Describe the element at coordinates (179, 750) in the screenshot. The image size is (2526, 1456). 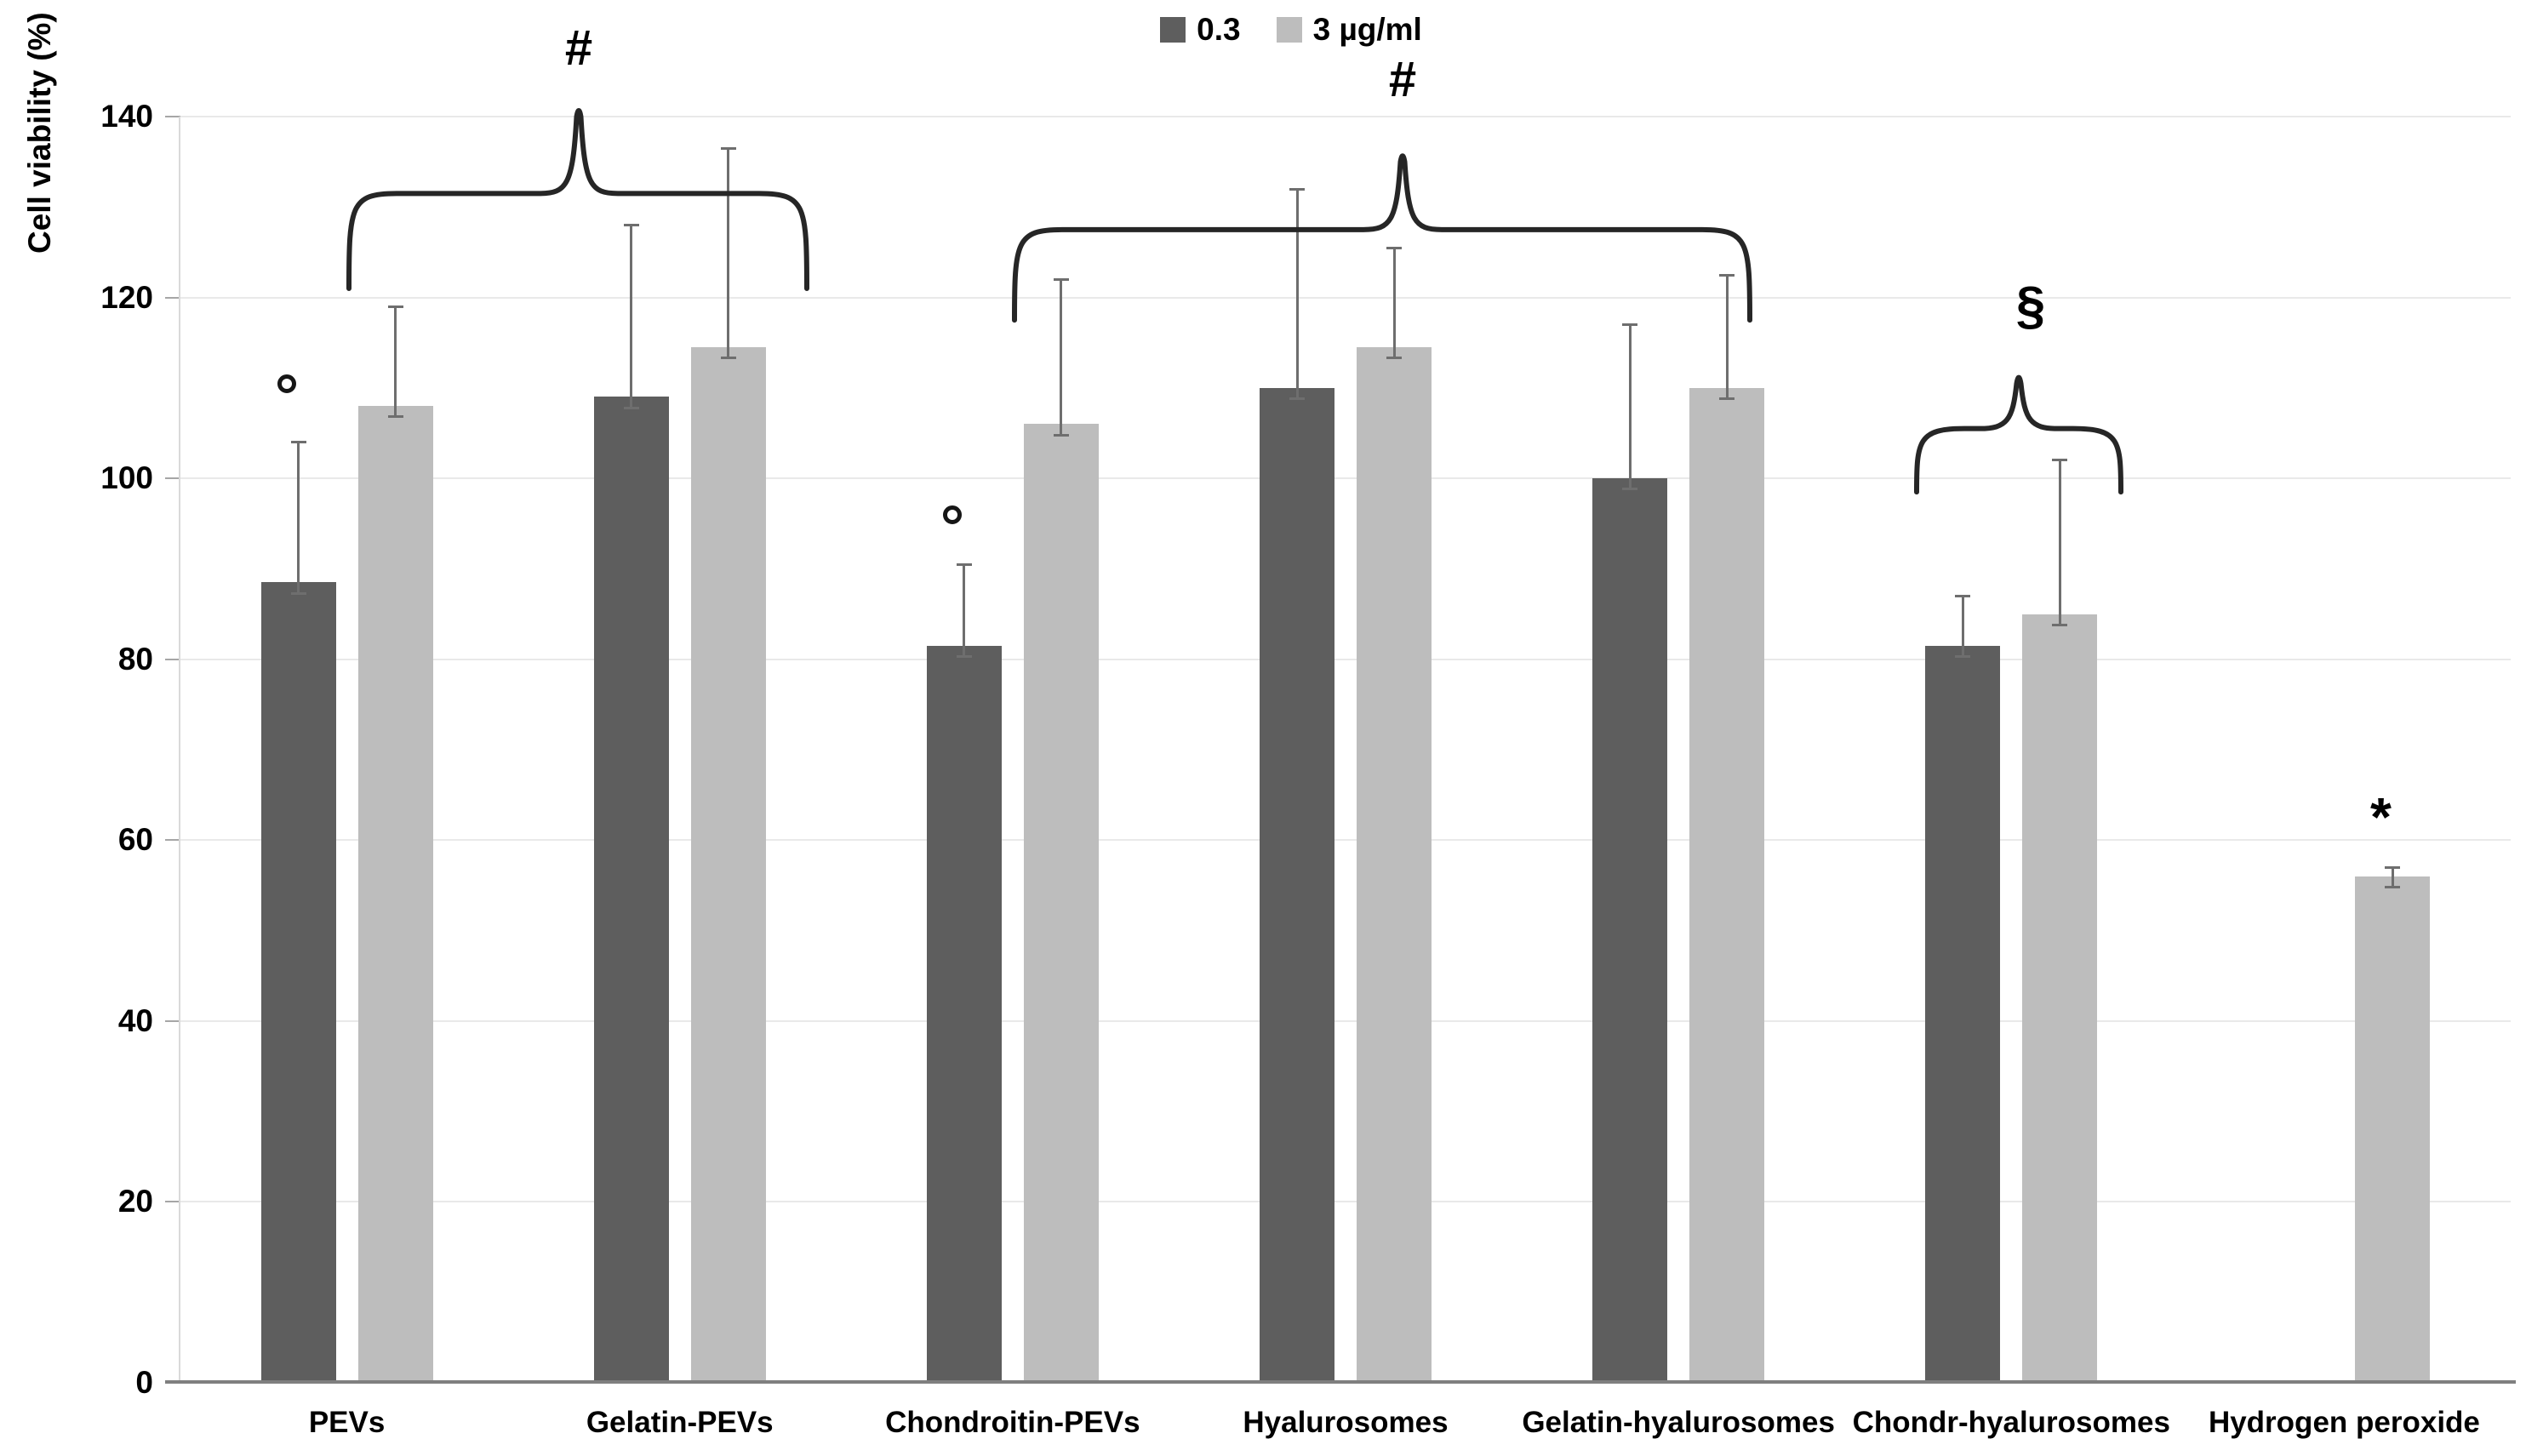
I see `y-axis-line` at that location.